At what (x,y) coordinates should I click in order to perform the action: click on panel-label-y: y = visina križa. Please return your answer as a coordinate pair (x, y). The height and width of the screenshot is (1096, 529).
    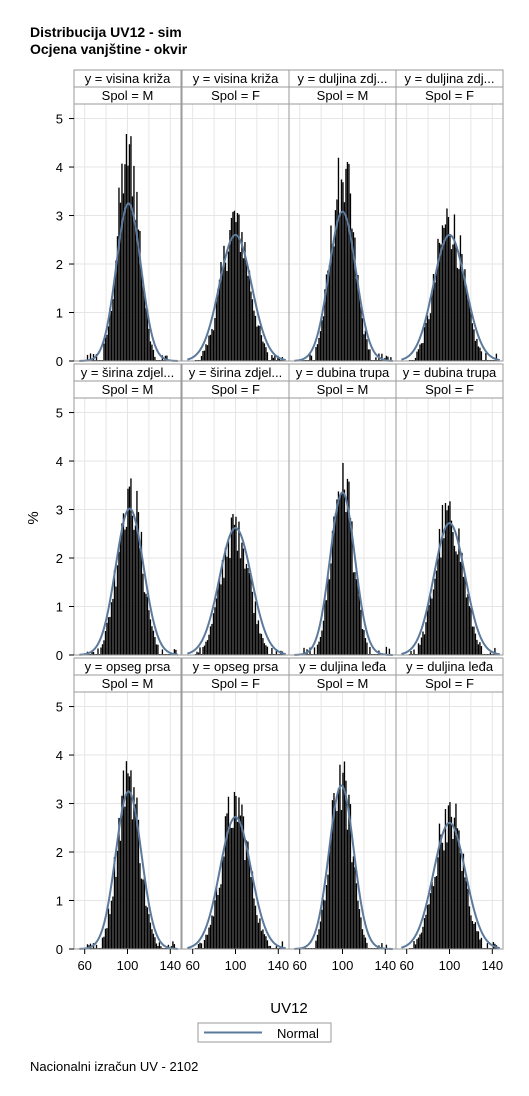
    Looking at the image, I should click on (128, 78).